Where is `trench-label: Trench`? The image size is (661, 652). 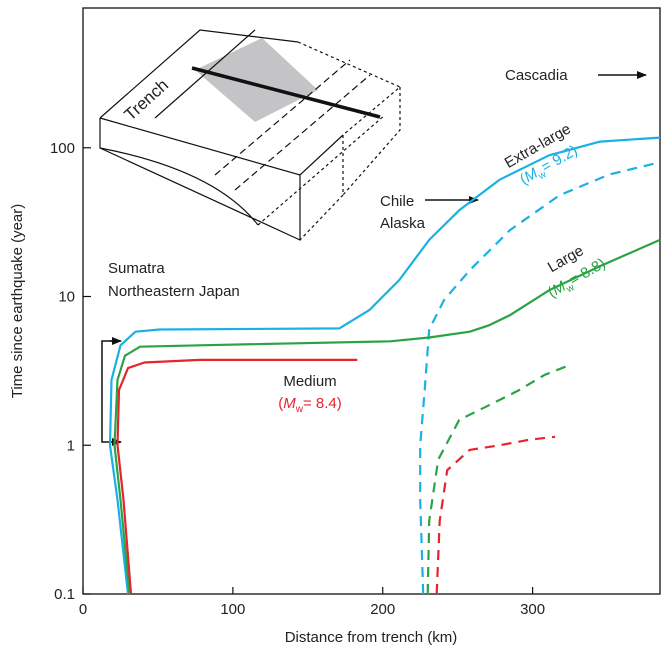 trench-label: Trench is located at coordinates (147, 99).